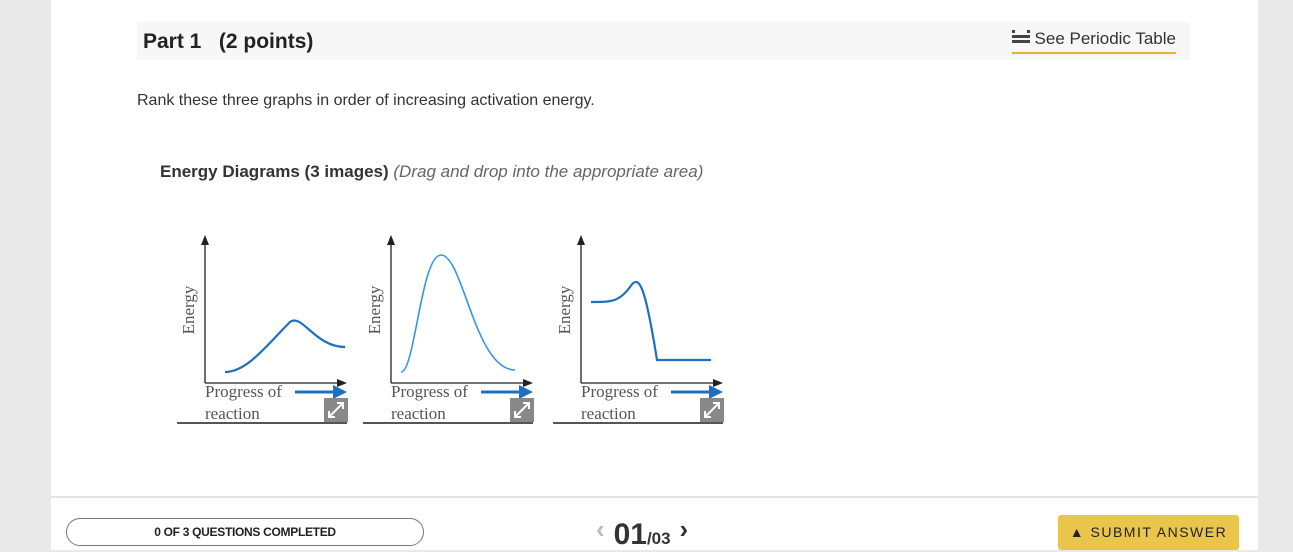 This screenshot has width=1293, height=552. I want to click on images-heading: Energy Diagrams (3 images), so click(274, 171).